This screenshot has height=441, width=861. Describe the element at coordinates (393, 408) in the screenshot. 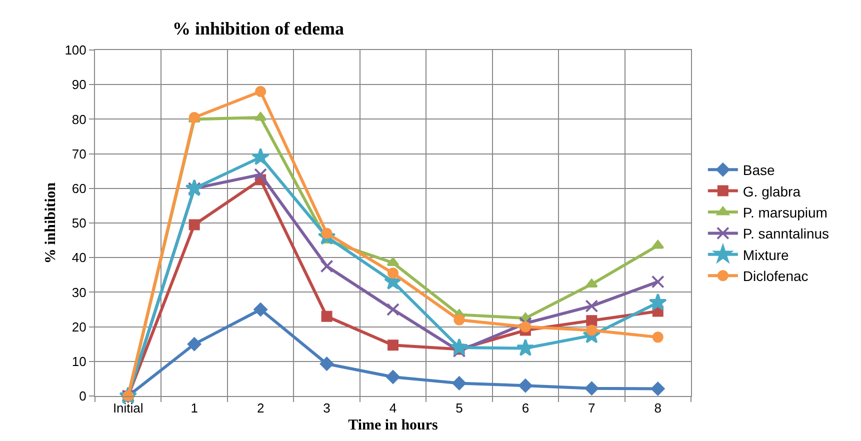

I see `x-tick-label: 4` at that location.